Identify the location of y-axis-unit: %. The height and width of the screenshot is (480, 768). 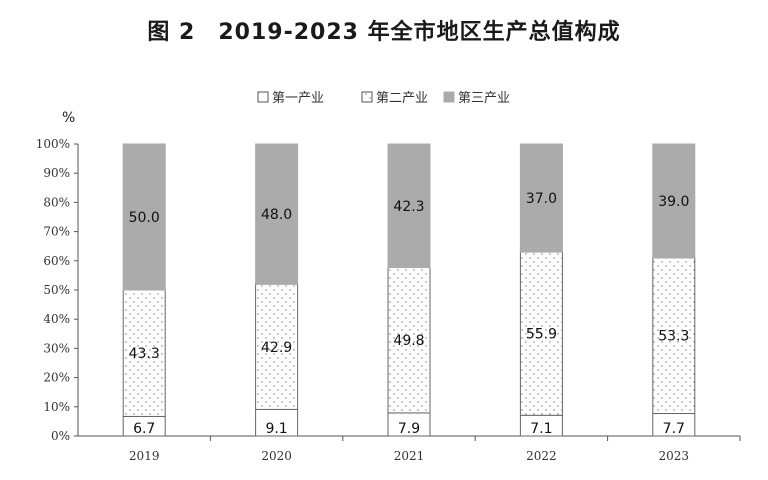
(68, 118).